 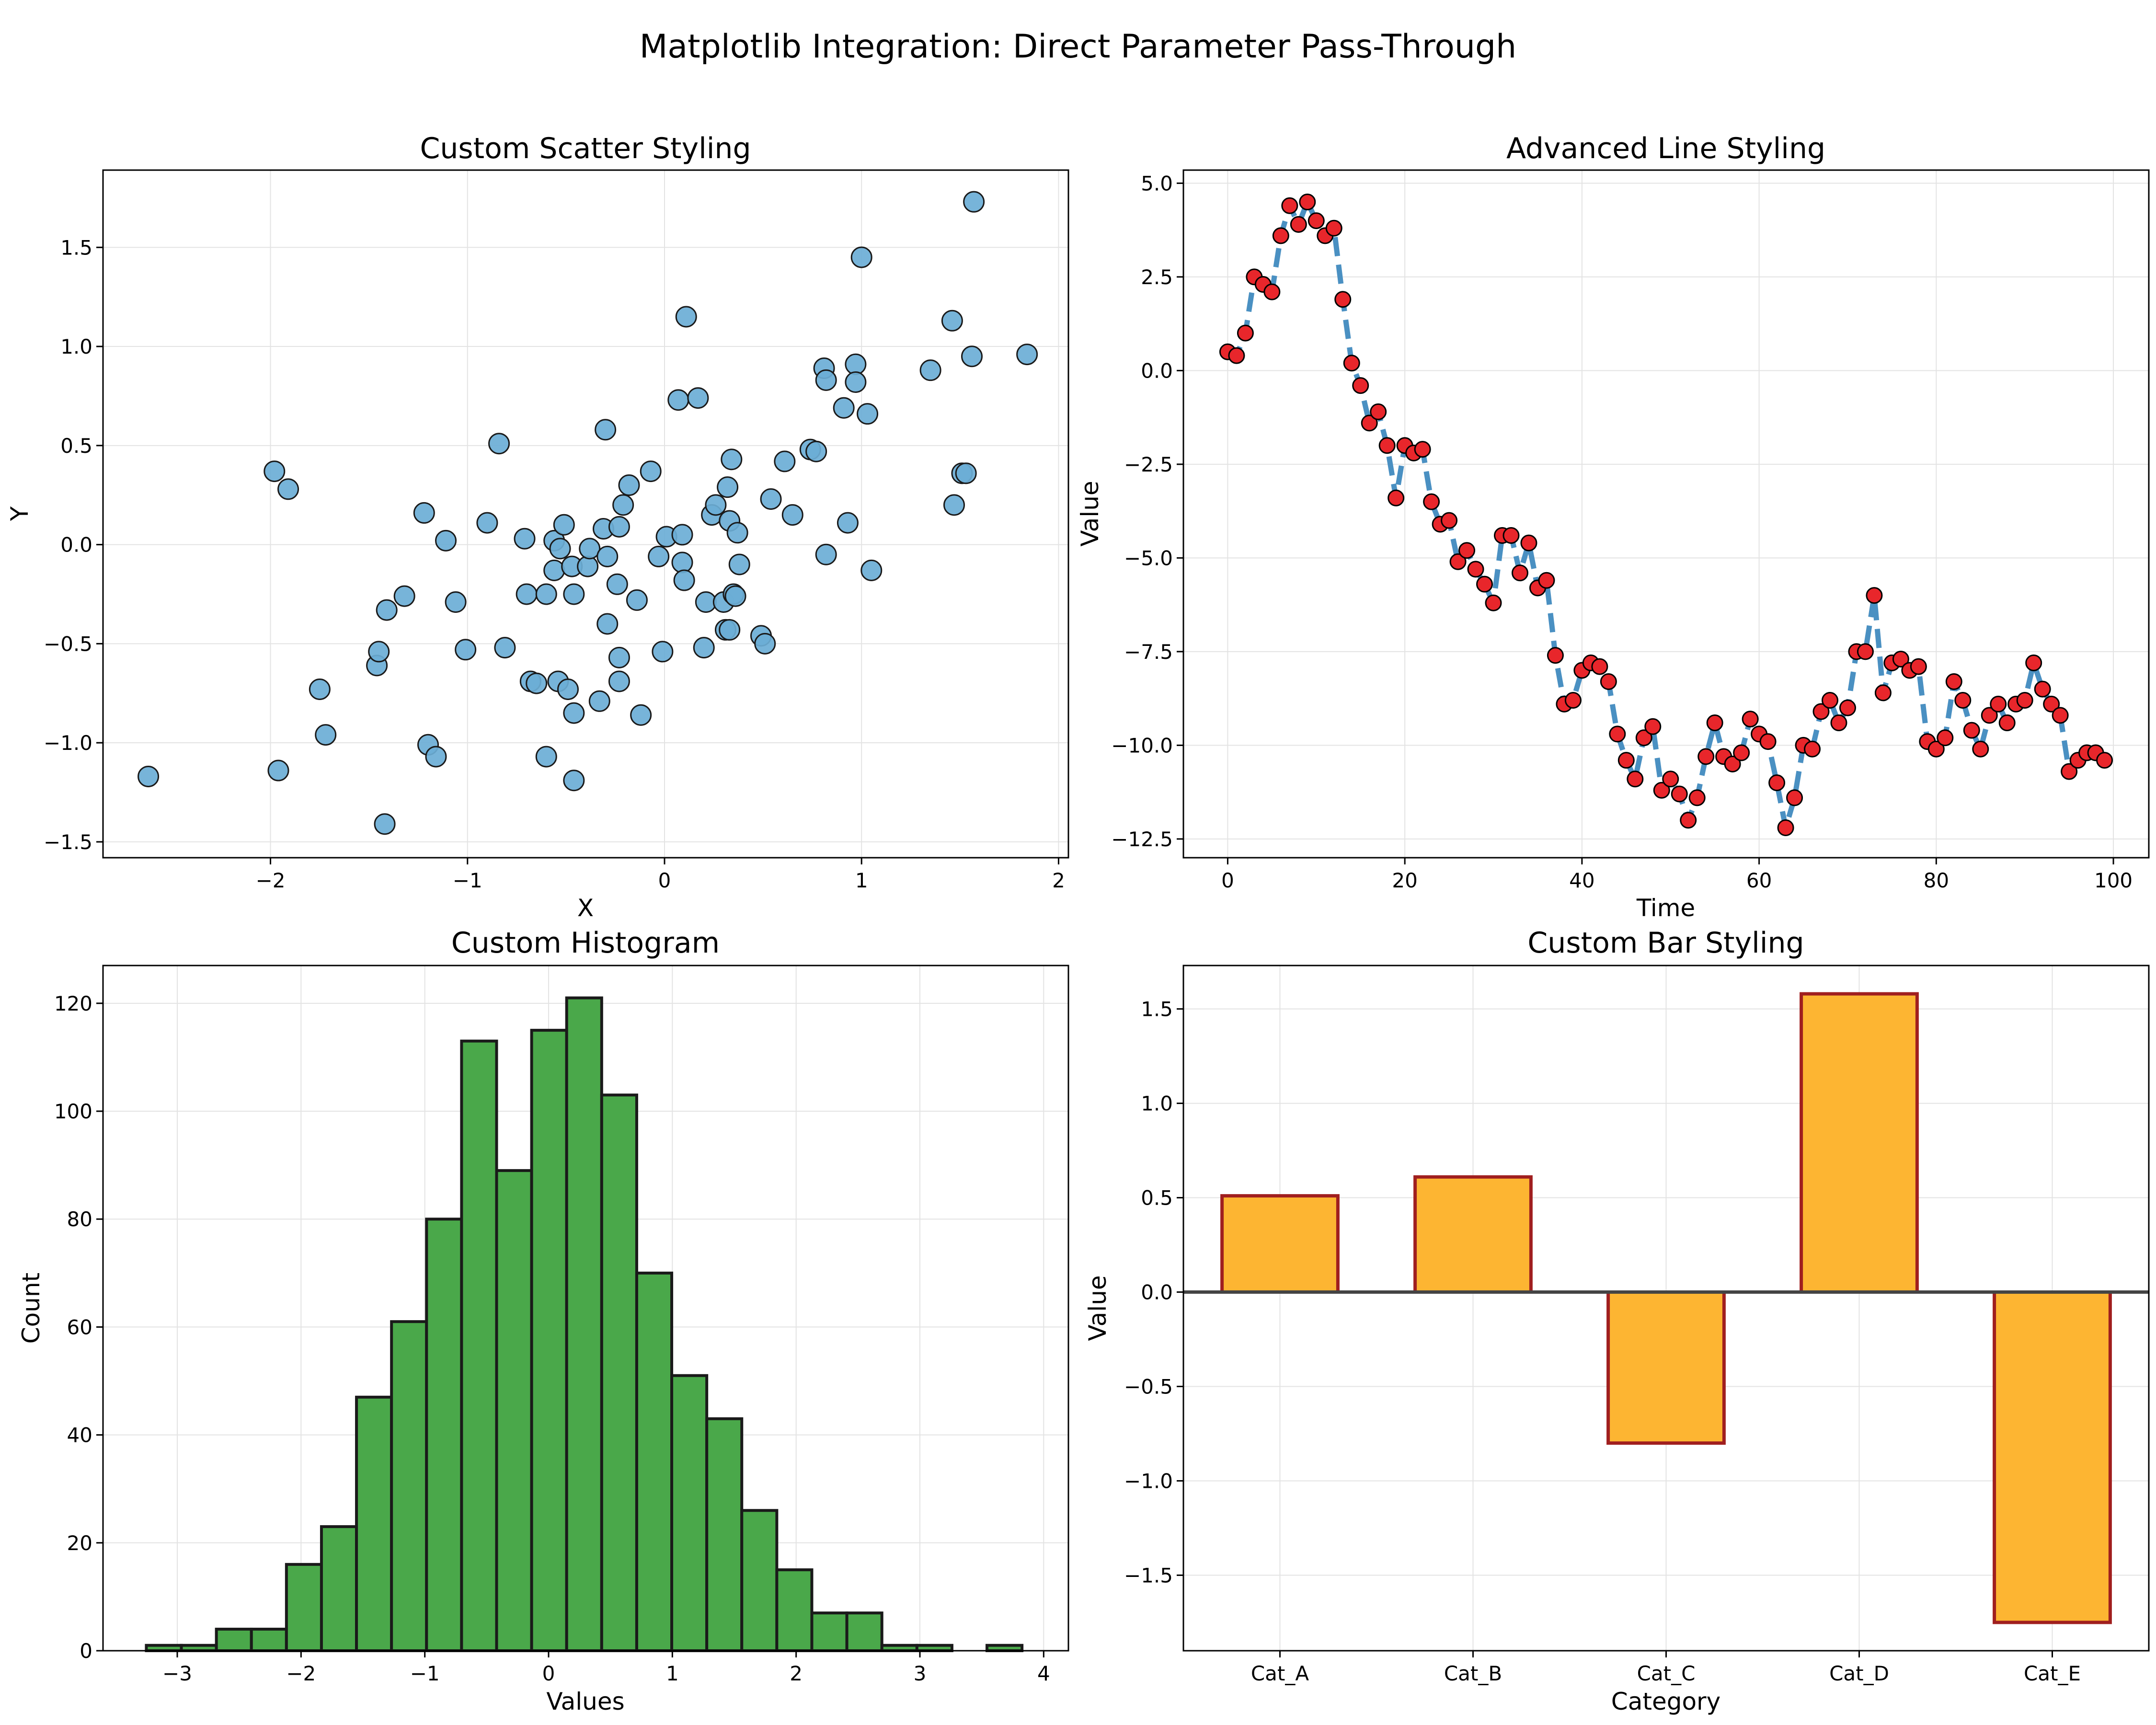 I want to click on scatter-x-tick-label: 2, so click(x=1058, y=880).